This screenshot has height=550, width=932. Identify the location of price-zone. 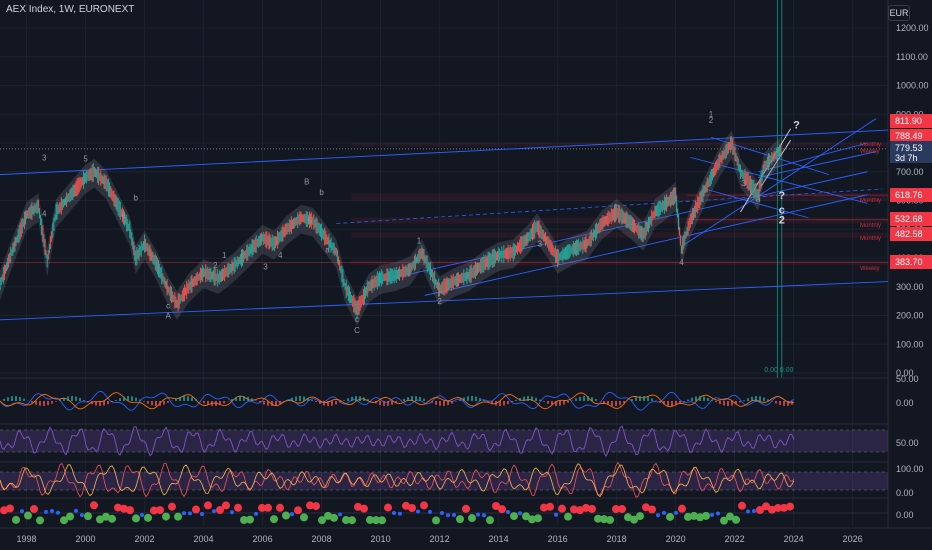
(619, 145).